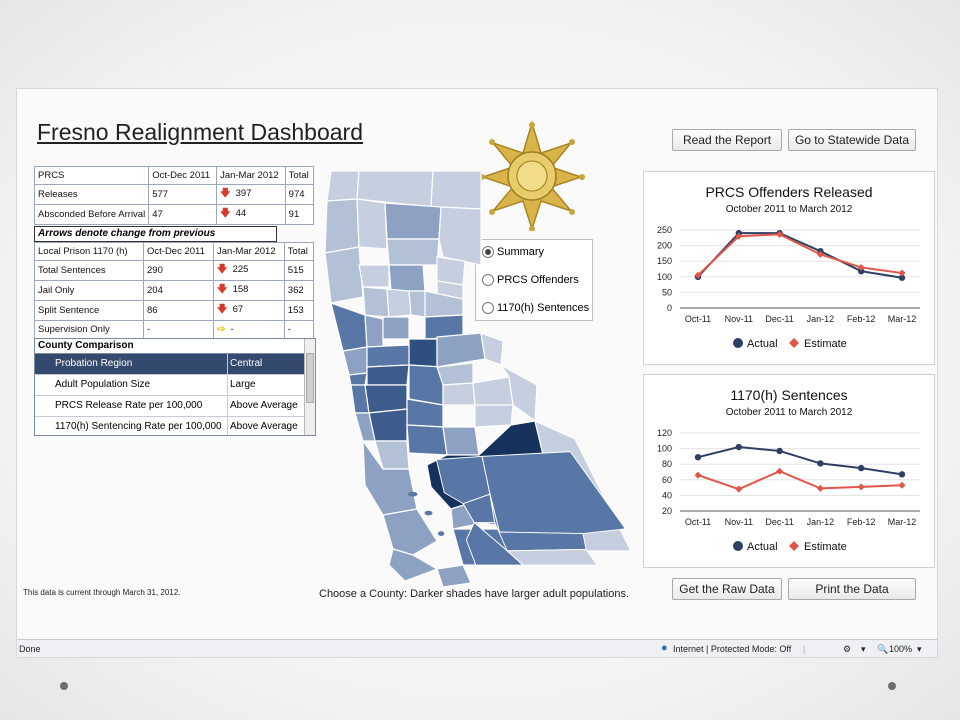  Describe the element at coordinates (738, 343) in the screenshot. I see `legend-actual-marker` at that location.